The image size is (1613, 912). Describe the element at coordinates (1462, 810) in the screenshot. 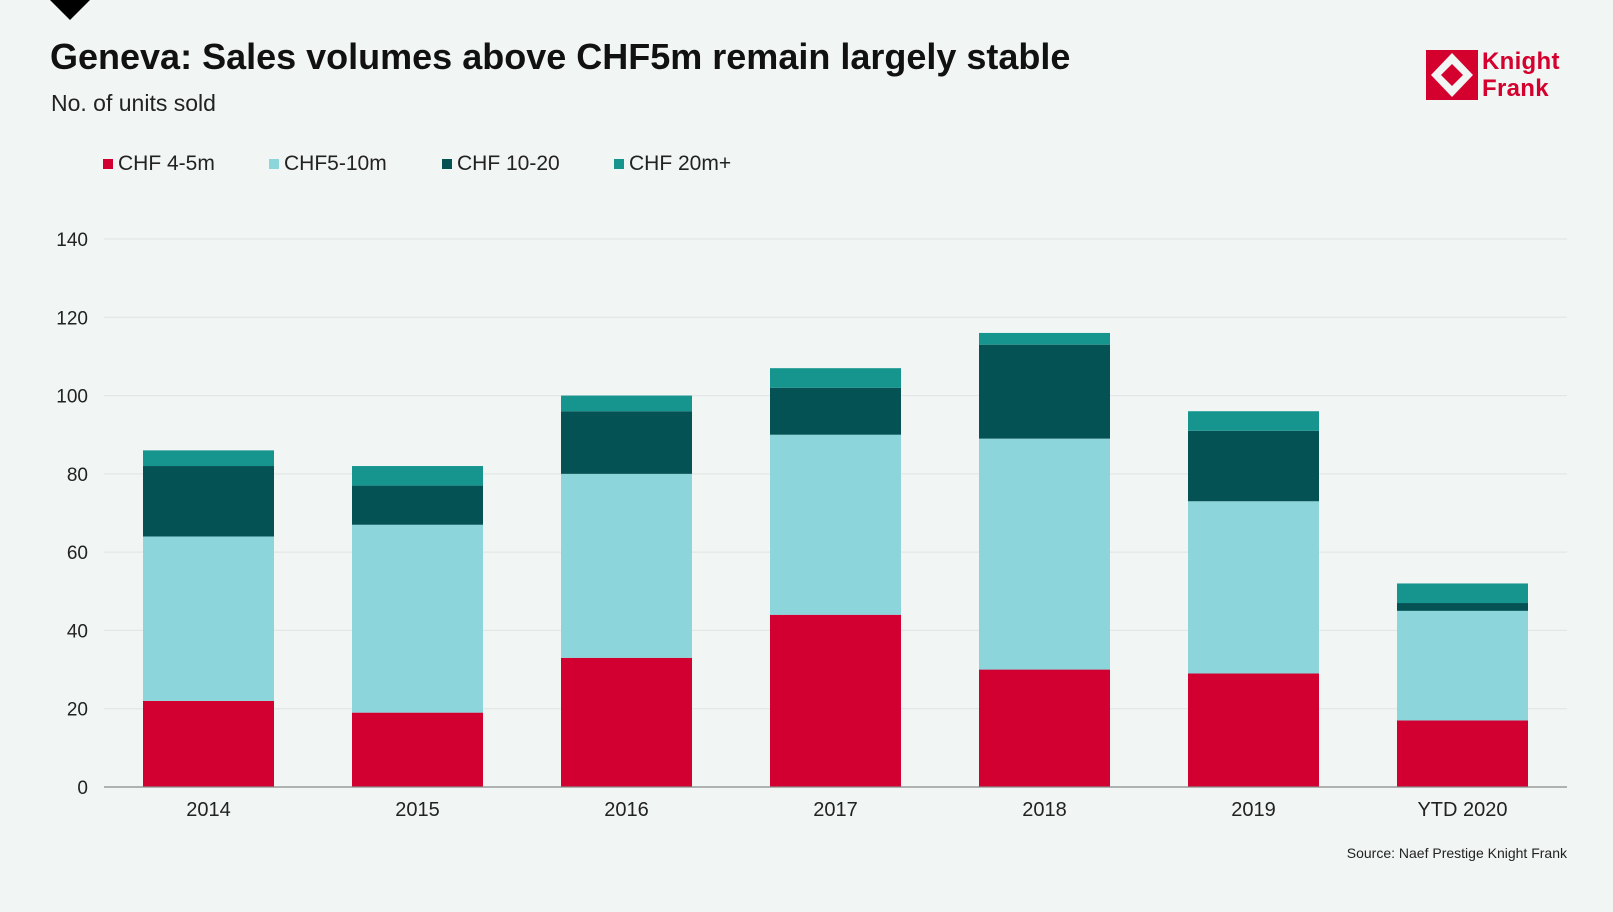

I see `x-tick-label: YTD 2020` at that location.